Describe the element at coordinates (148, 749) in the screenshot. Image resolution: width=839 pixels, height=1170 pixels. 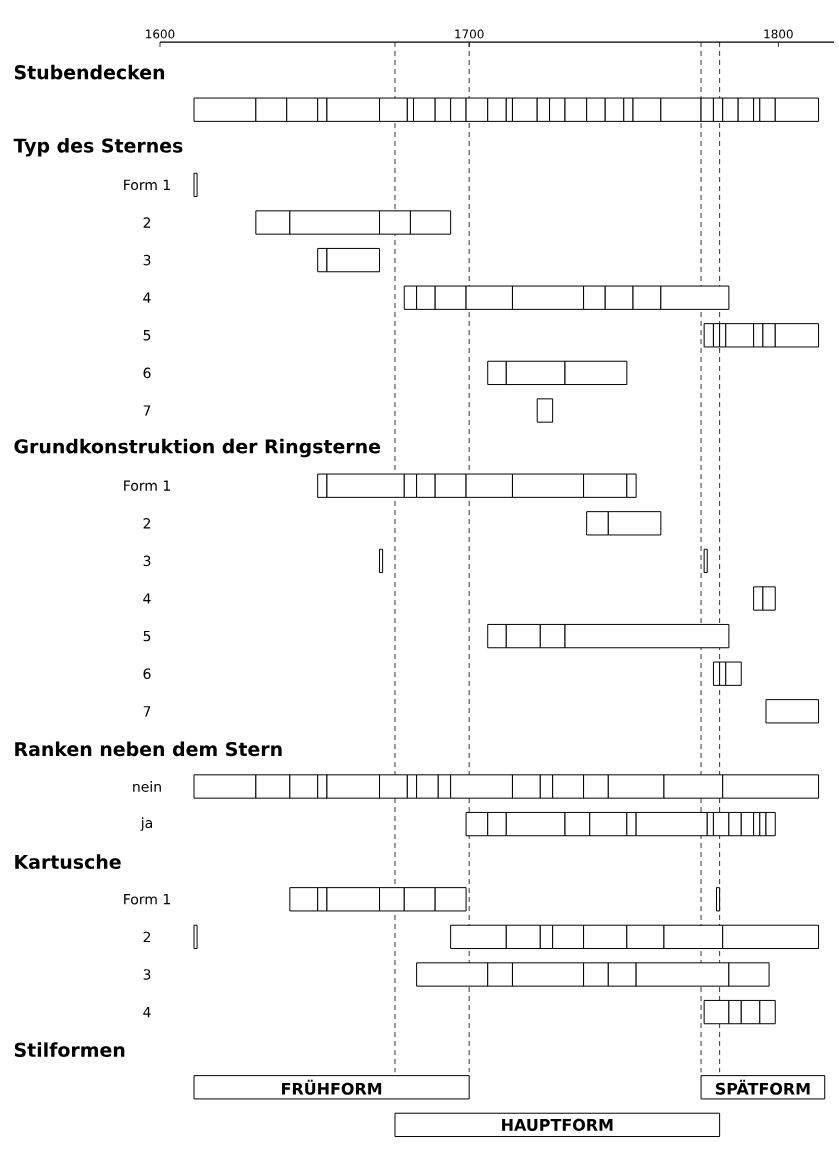
I see `annotation: Ranken neben dem Stern` at that location.